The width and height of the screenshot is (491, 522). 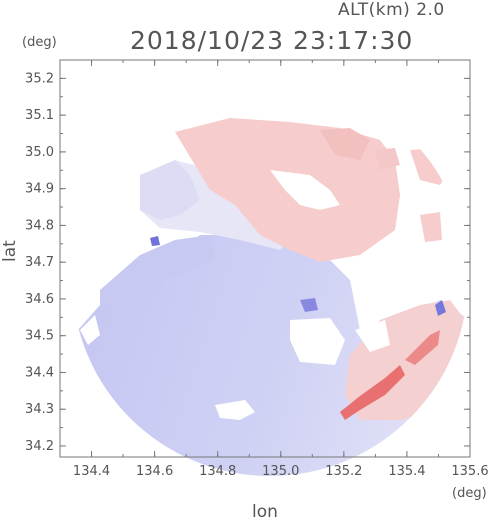 I want to click on y-tick-label: 34.9, so click(x=39, y=189).